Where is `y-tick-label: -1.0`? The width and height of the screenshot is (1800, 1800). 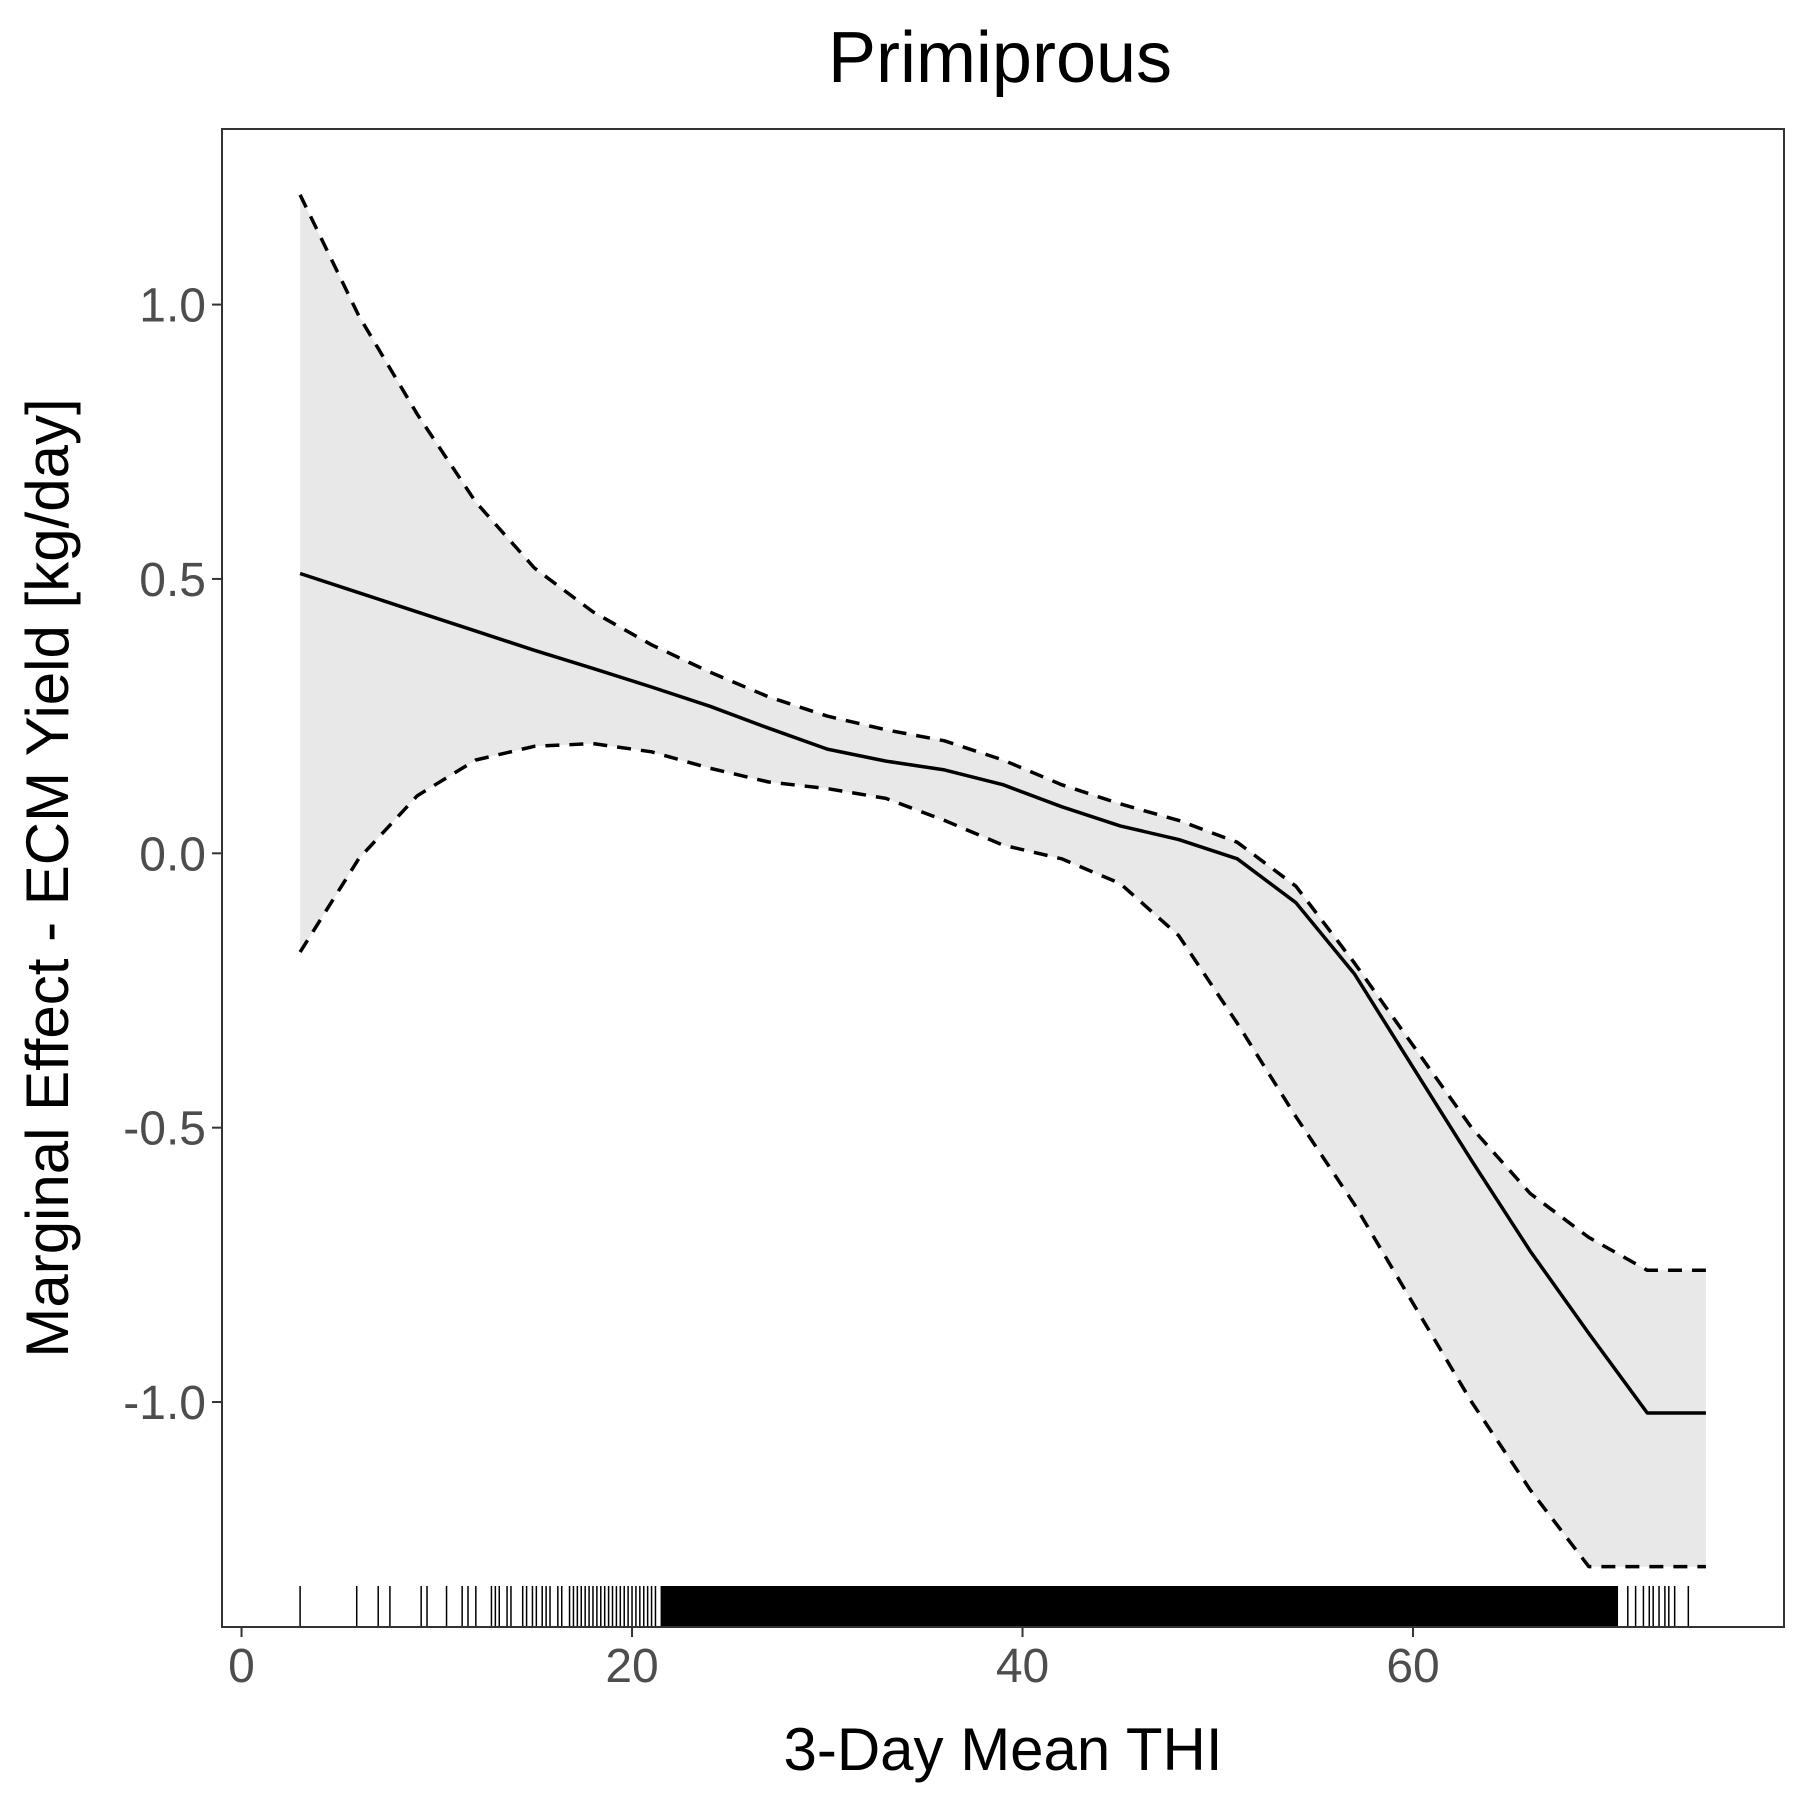
y-tick-label: -1.0 is located at coordinates (164, 1403).